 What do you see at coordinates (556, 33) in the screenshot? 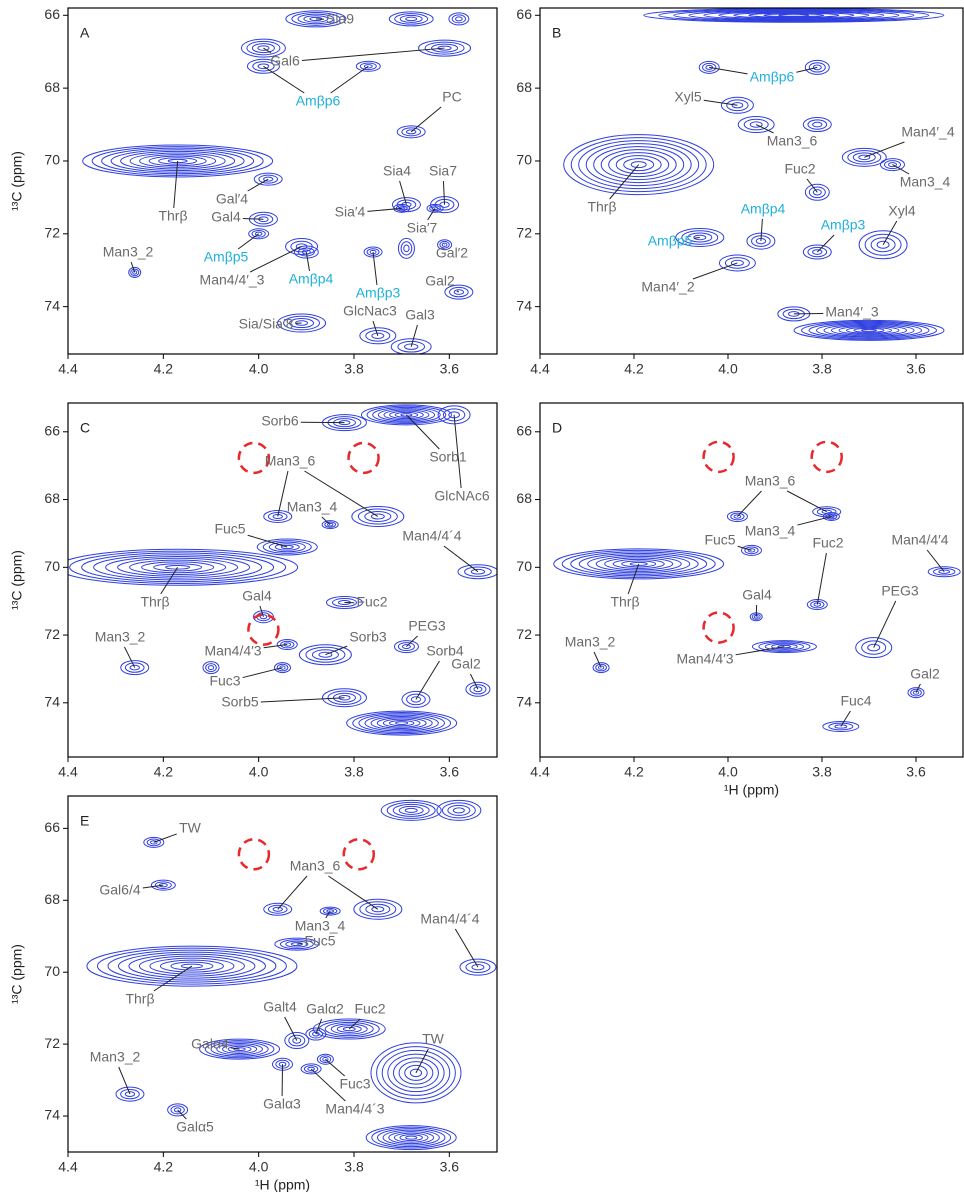
I see `panel-letter: B` at bounding box center [556, 33].